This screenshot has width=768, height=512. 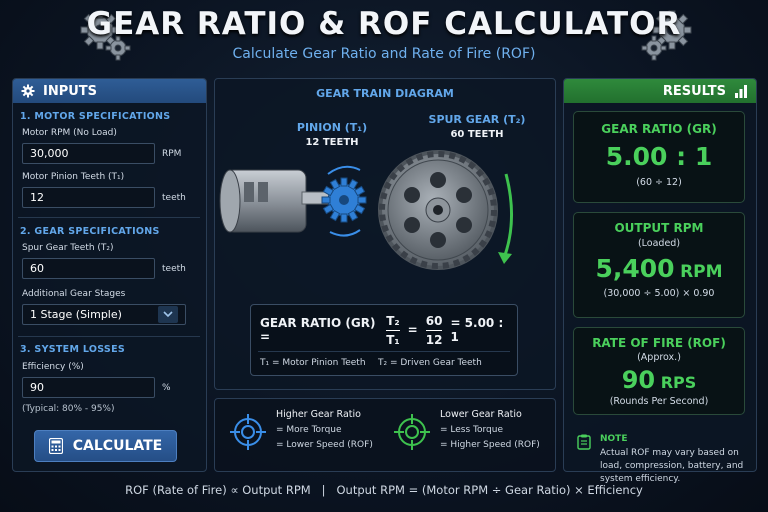 I want to click on formula-divider, so click(x=384, y=351).